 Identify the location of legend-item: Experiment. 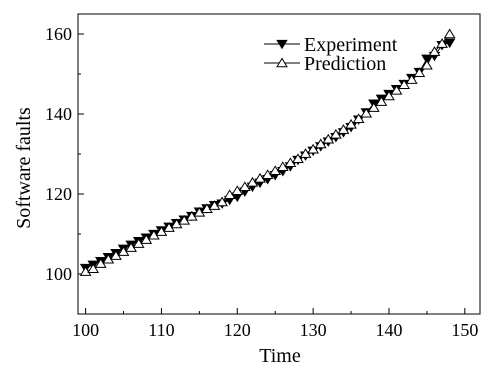
(331, 45).